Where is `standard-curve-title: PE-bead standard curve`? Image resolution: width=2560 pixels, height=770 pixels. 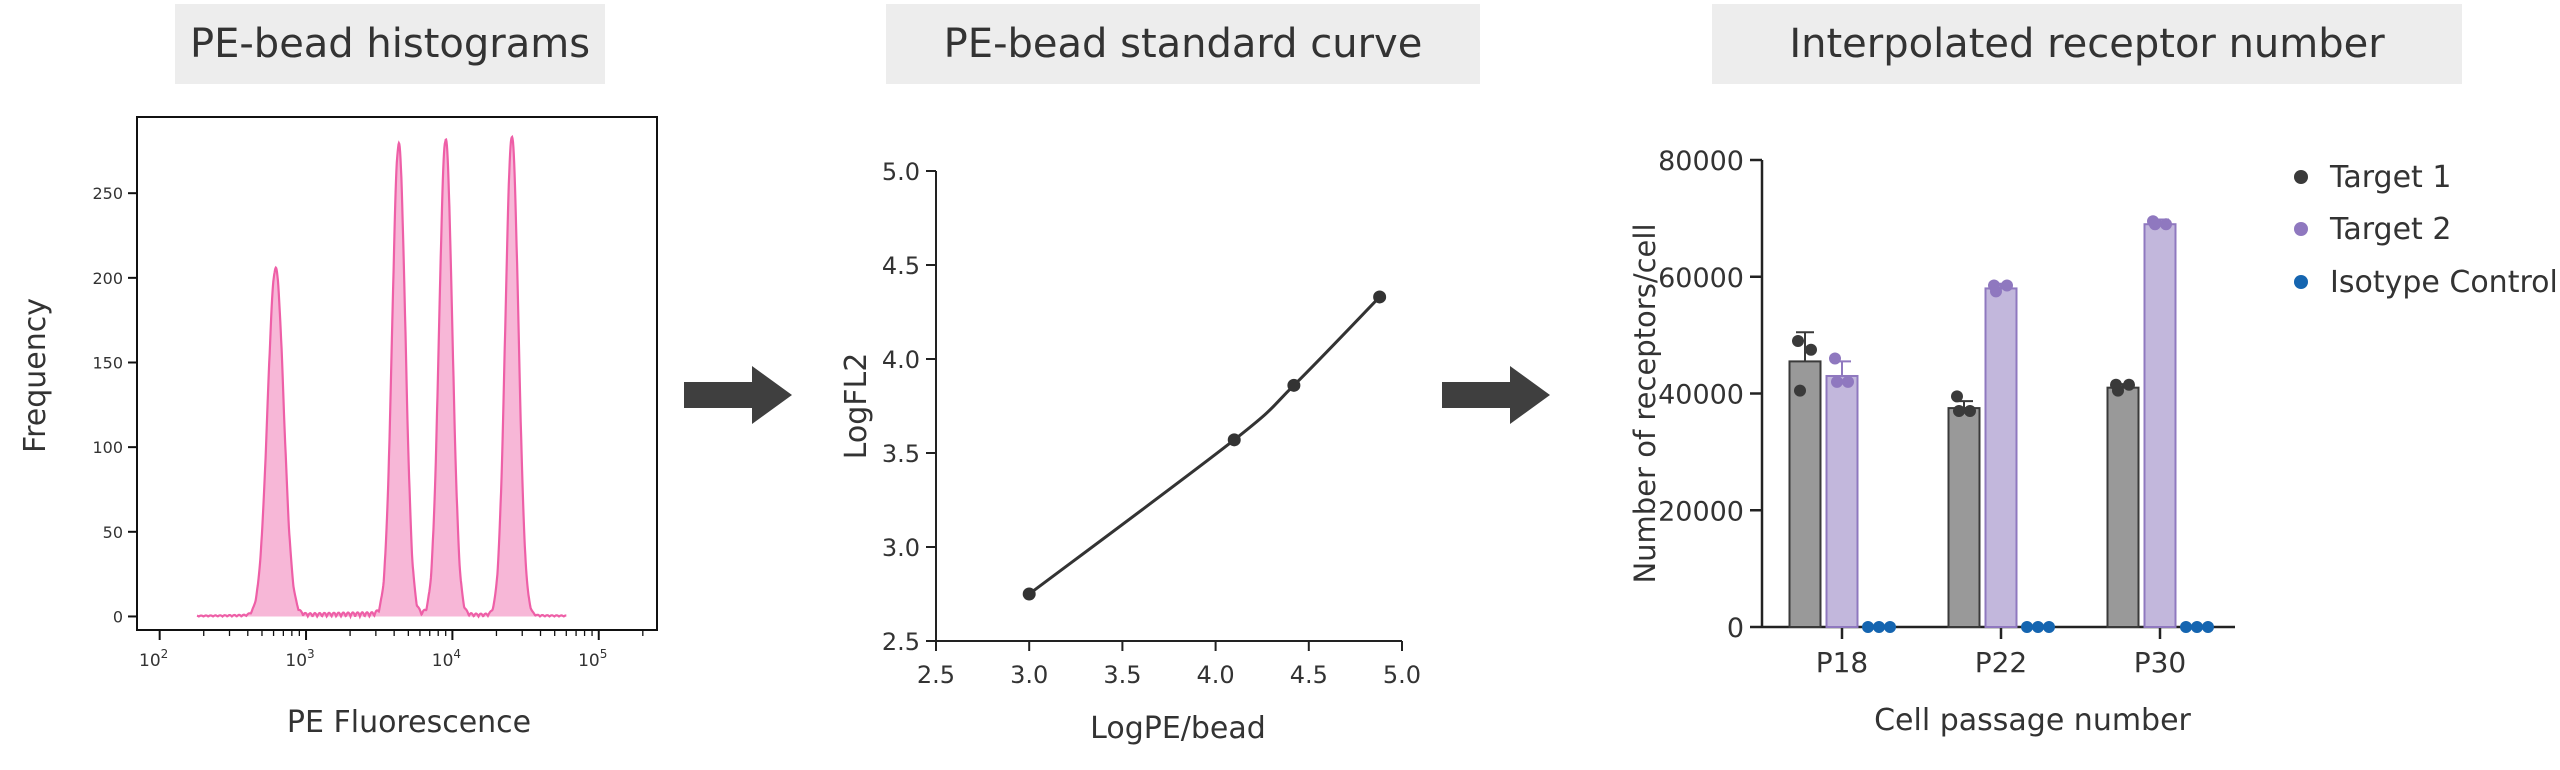 standard-curve-title: PE-bead standard curve is located at coordinates (1183, 44).